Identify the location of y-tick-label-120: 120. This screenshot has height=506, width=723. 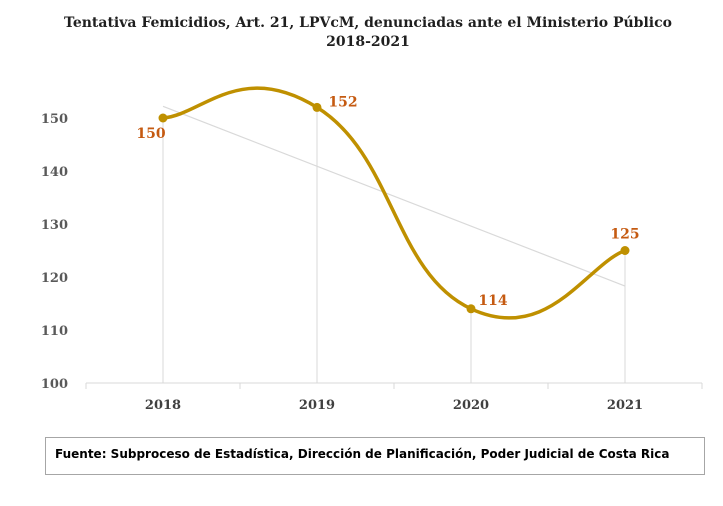
(54, 278).